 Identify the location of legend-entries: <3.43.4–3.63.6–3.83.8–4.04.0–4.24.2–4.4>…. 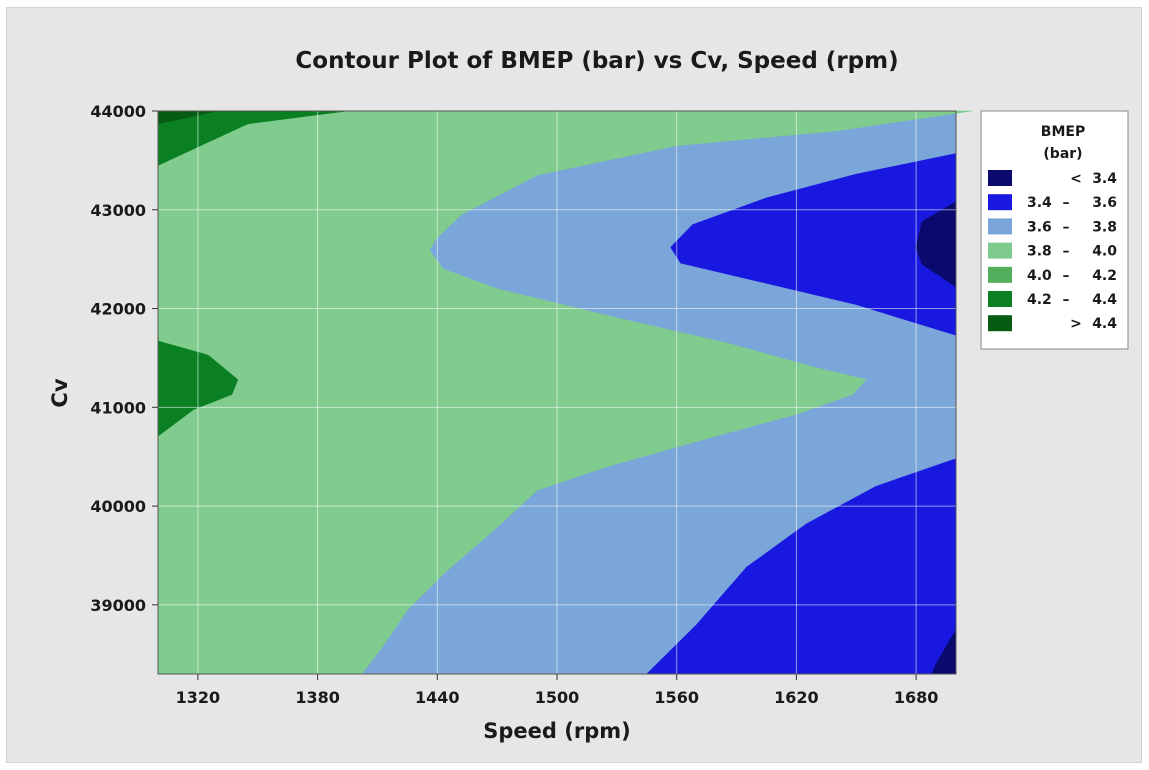
(1052, 251).